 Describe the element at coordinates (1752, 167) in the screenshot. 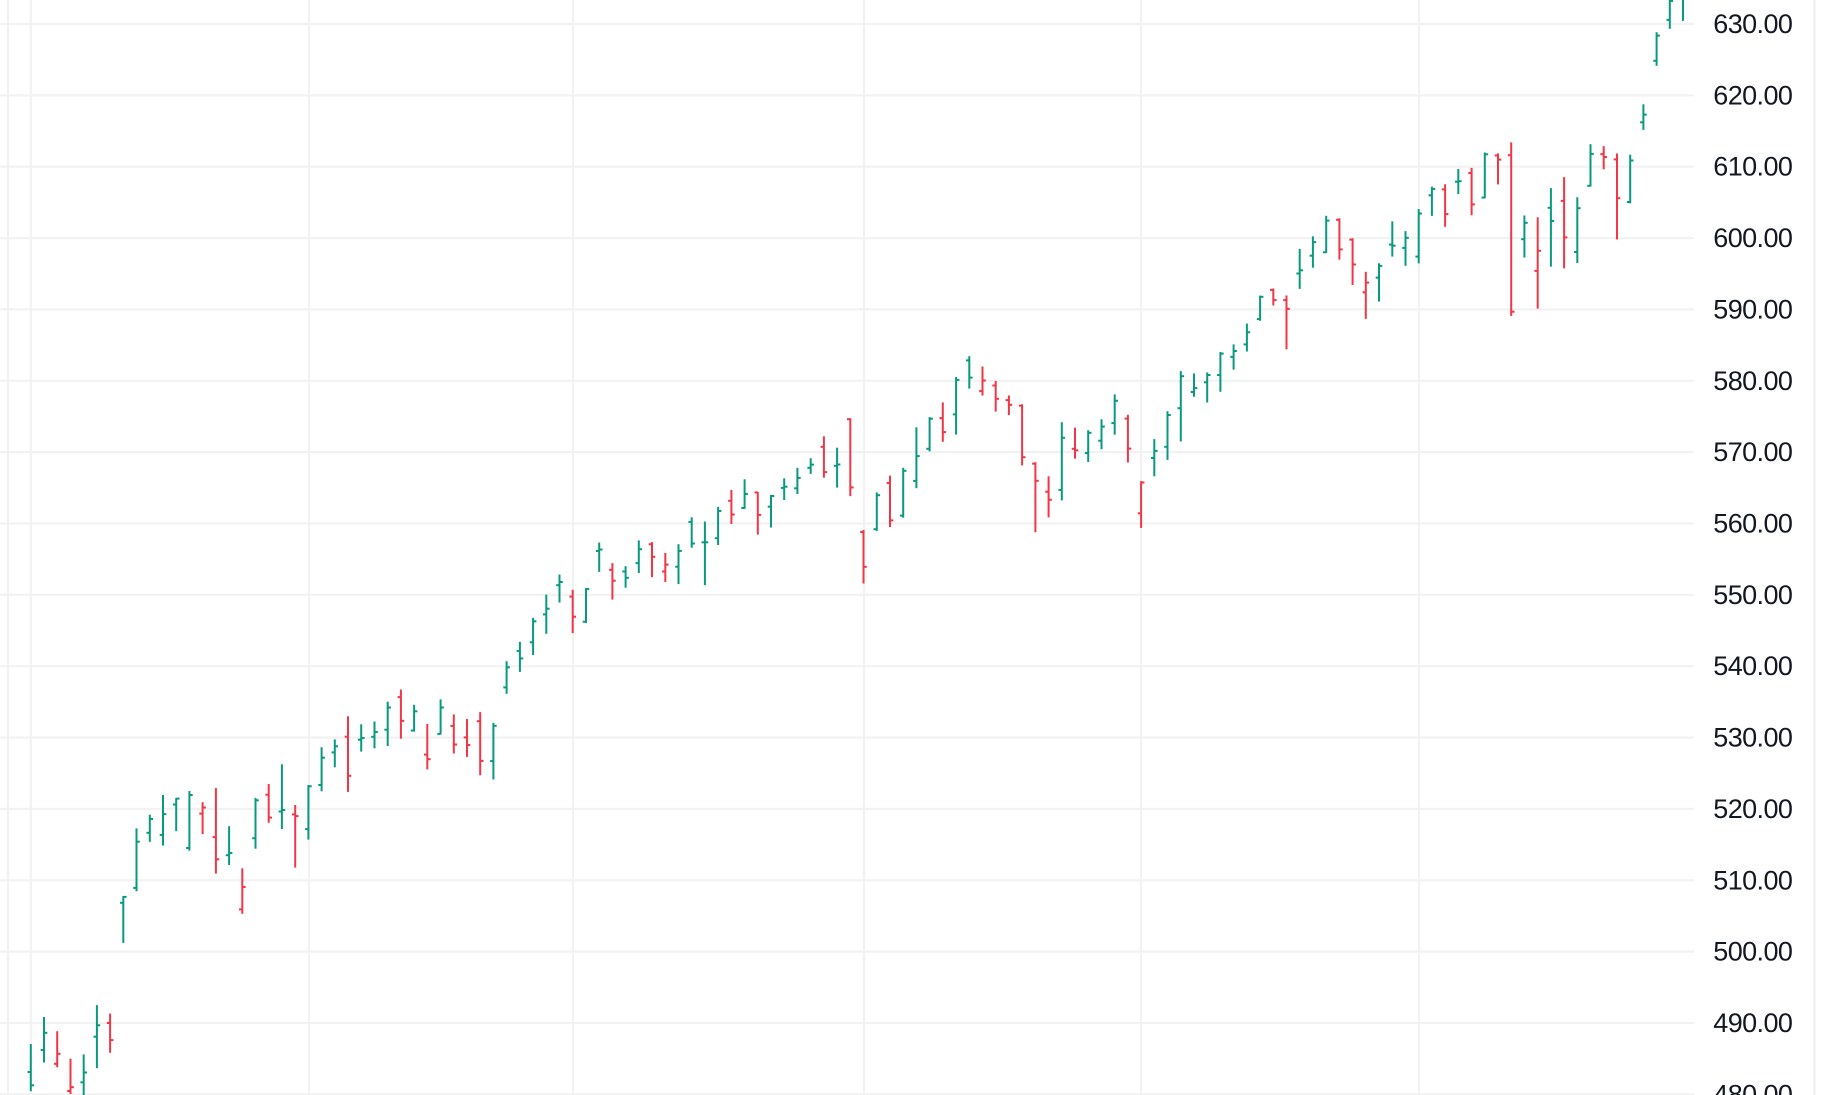

I see `svg-text: 610.00` at that location.